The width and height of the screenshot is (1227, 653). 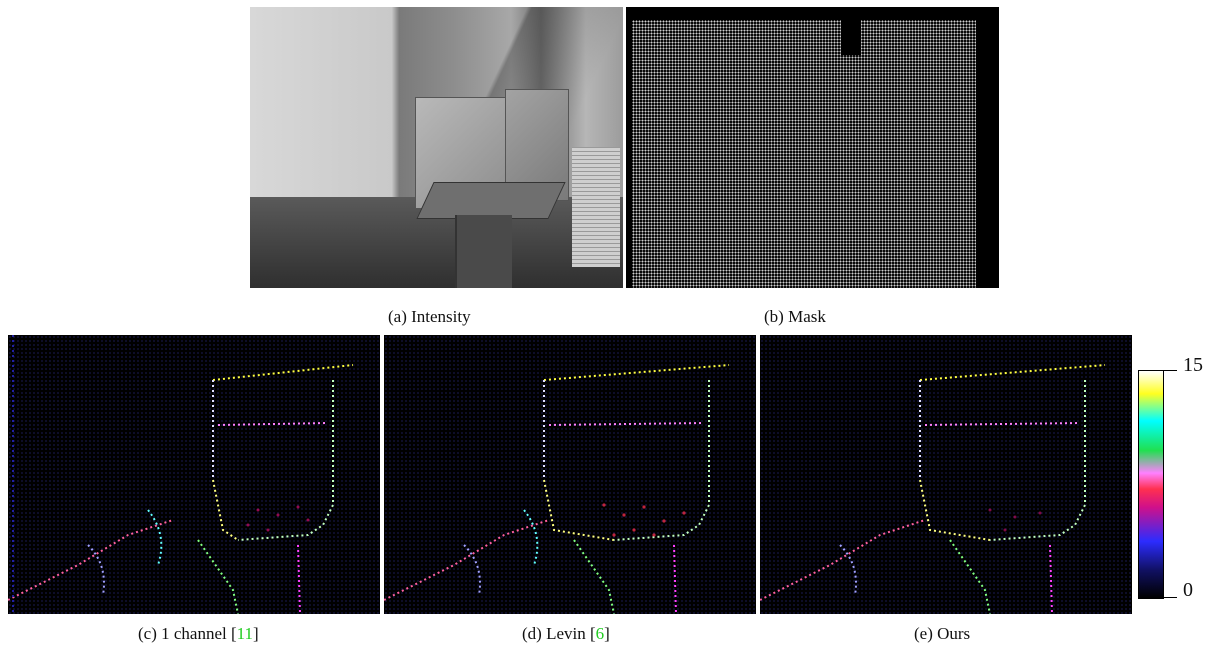 I want to click on caption-b: (b) Mask, so click(x=795, y=316).